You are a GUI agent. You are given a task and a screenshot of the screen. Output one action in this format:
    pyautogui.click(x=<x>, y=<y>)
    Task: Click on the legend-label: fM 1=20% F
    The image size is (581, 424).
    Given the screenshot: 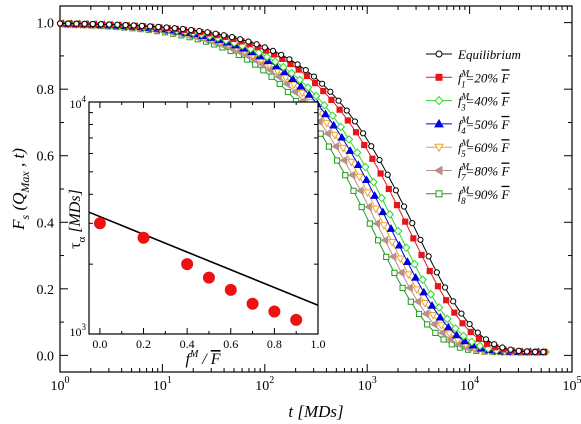 What is the action you would take?
    pyautogui.click(x=484, y=78)
    